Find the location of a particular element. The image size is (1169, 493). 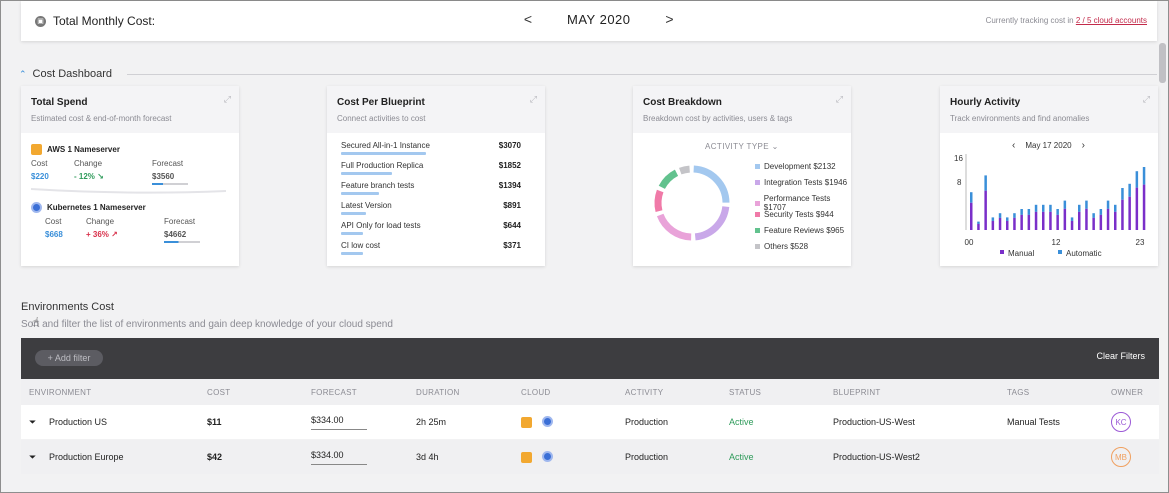

column-forecast: FORECAST is located at coordinates (334, 392).